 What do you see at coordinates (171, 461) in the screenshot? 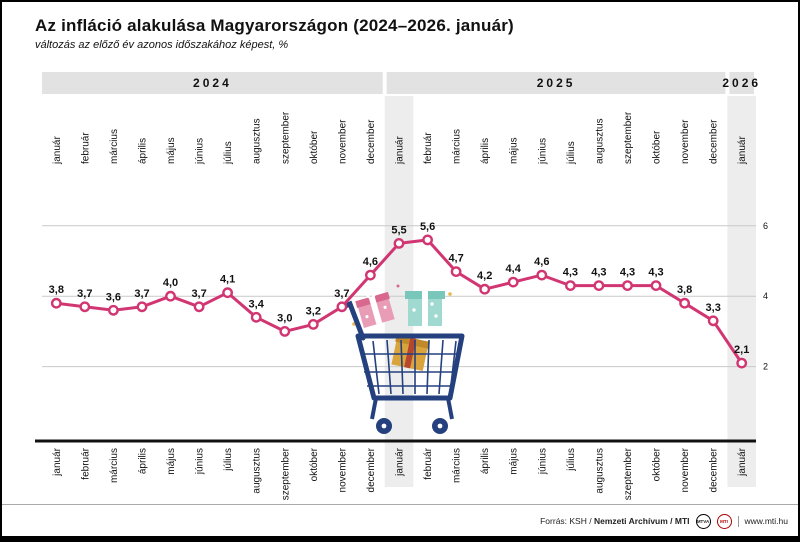
I see `month-label-bottom: május` at bounding box center [171, 461].